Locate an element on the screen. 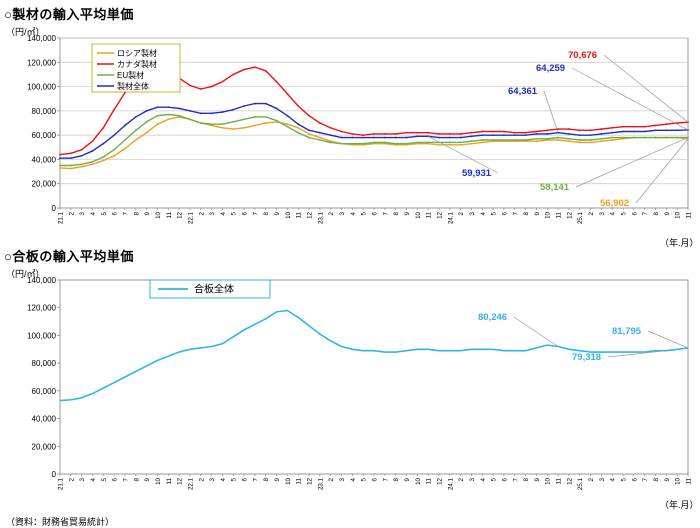 This screenshot has height=528, width=700. x-tick-label: 4 is located at coordinates (353, 213).